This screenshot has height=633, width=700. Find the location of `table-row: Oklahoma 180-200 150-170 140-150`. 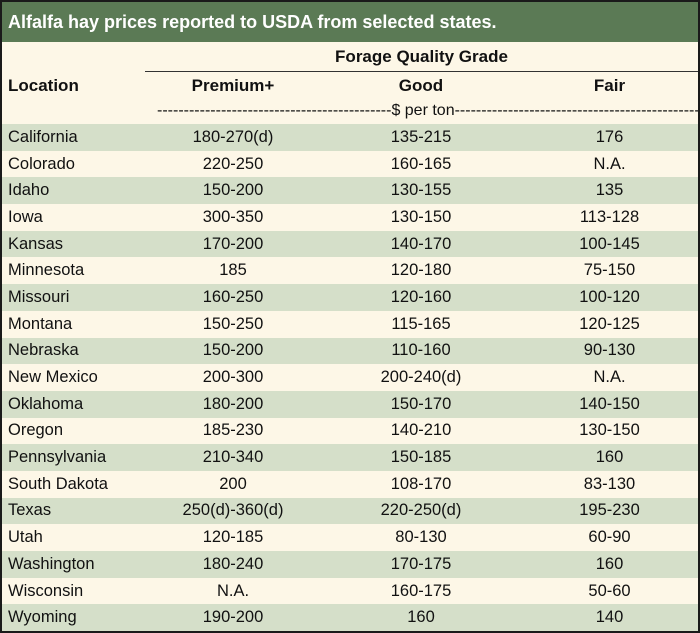

table-row: Oklahoma 180-200 150-170 140-150 is located at coordinates (350, 404).